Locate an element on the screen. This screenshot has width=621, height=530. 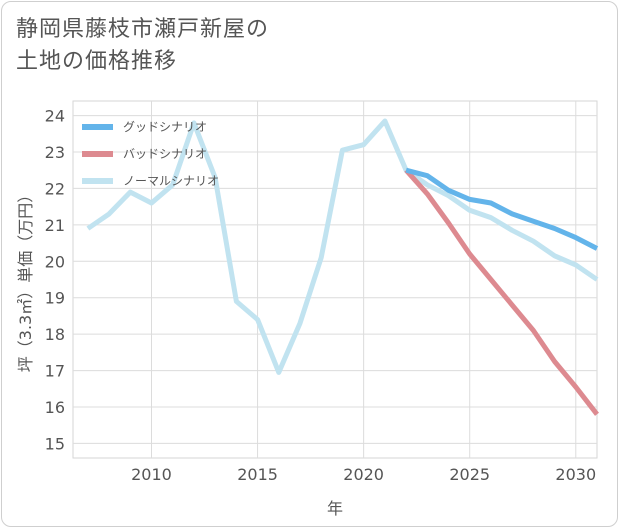
chart-title-line1: 静岡県藤枝市瀬戸新屋の is located at coordinates (143, 29).